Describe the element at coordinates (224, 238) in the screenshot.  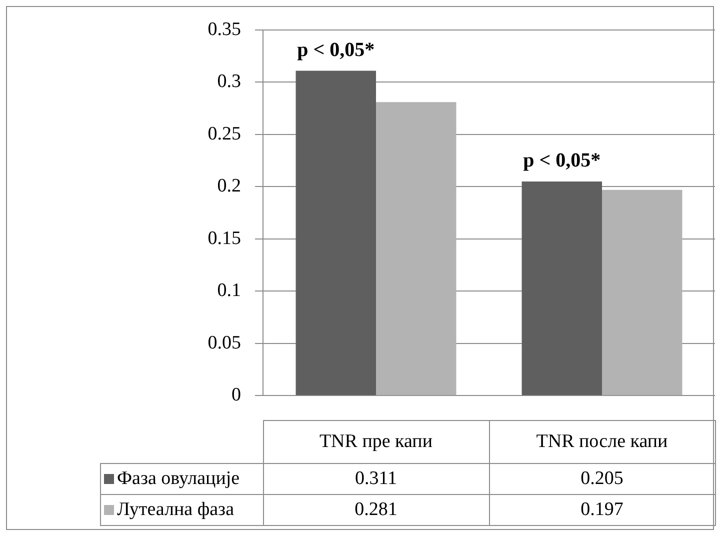
I see `y-tick-label: 0.15` at that location.